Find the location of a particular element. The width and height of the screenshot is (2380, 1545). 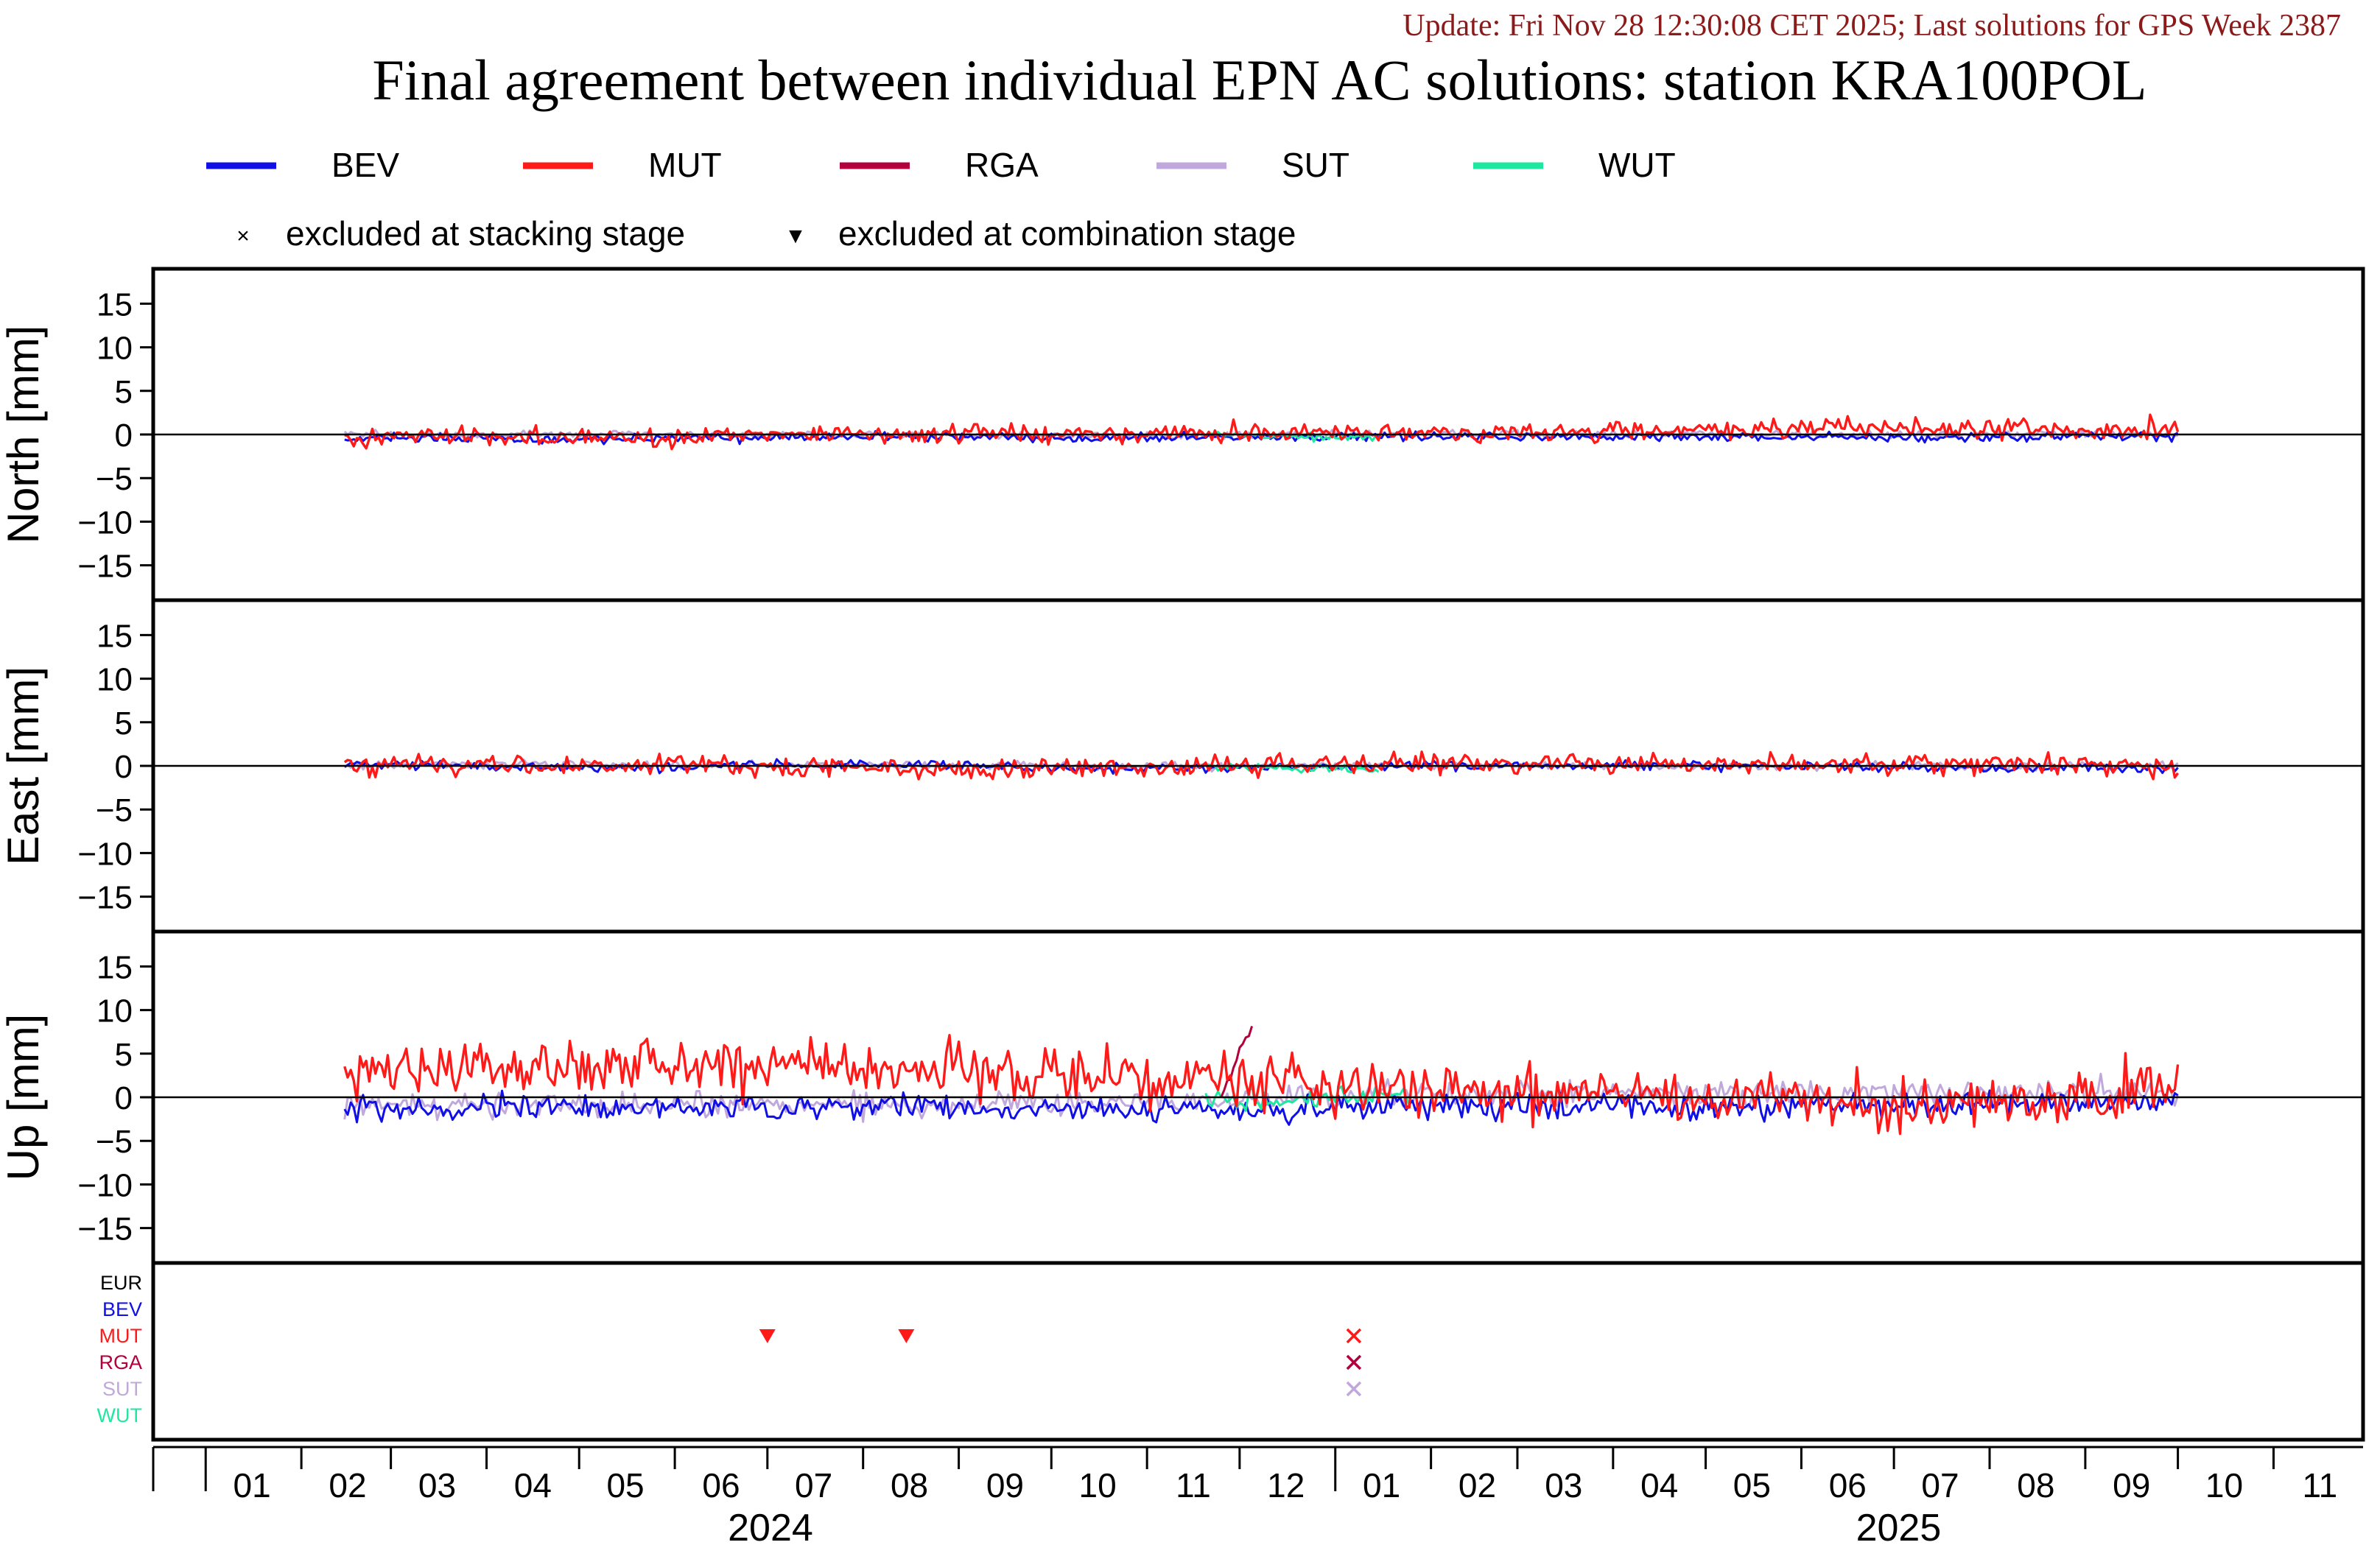

y-axis-label: Up [mm] is located at coordinates (24, 1097).